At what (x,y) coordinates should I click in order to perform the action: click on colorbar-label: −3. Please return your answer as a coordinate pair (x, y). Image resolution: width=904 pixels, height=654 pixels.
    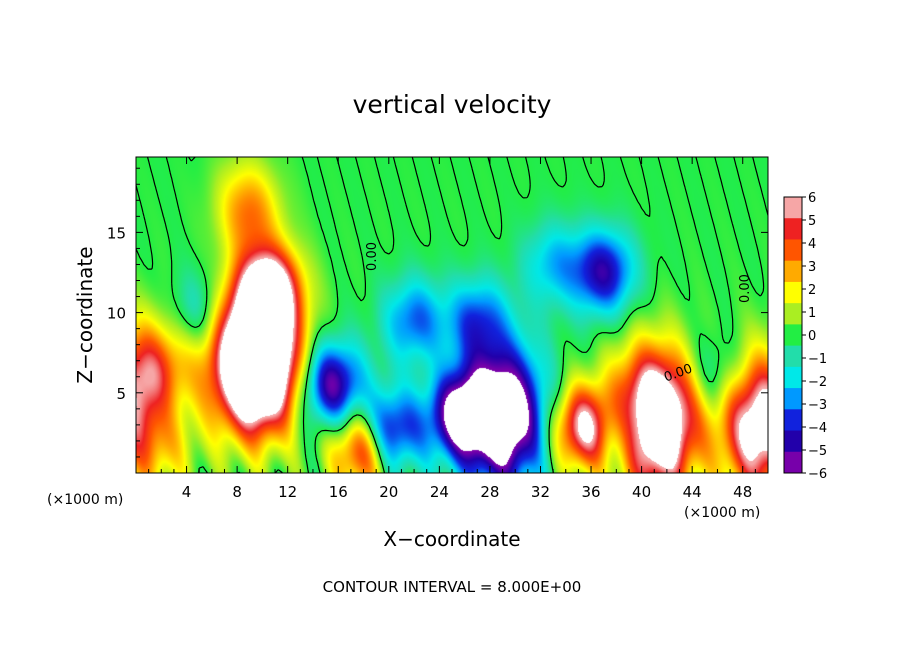
    Looking at the image, I should click on (817, 405).